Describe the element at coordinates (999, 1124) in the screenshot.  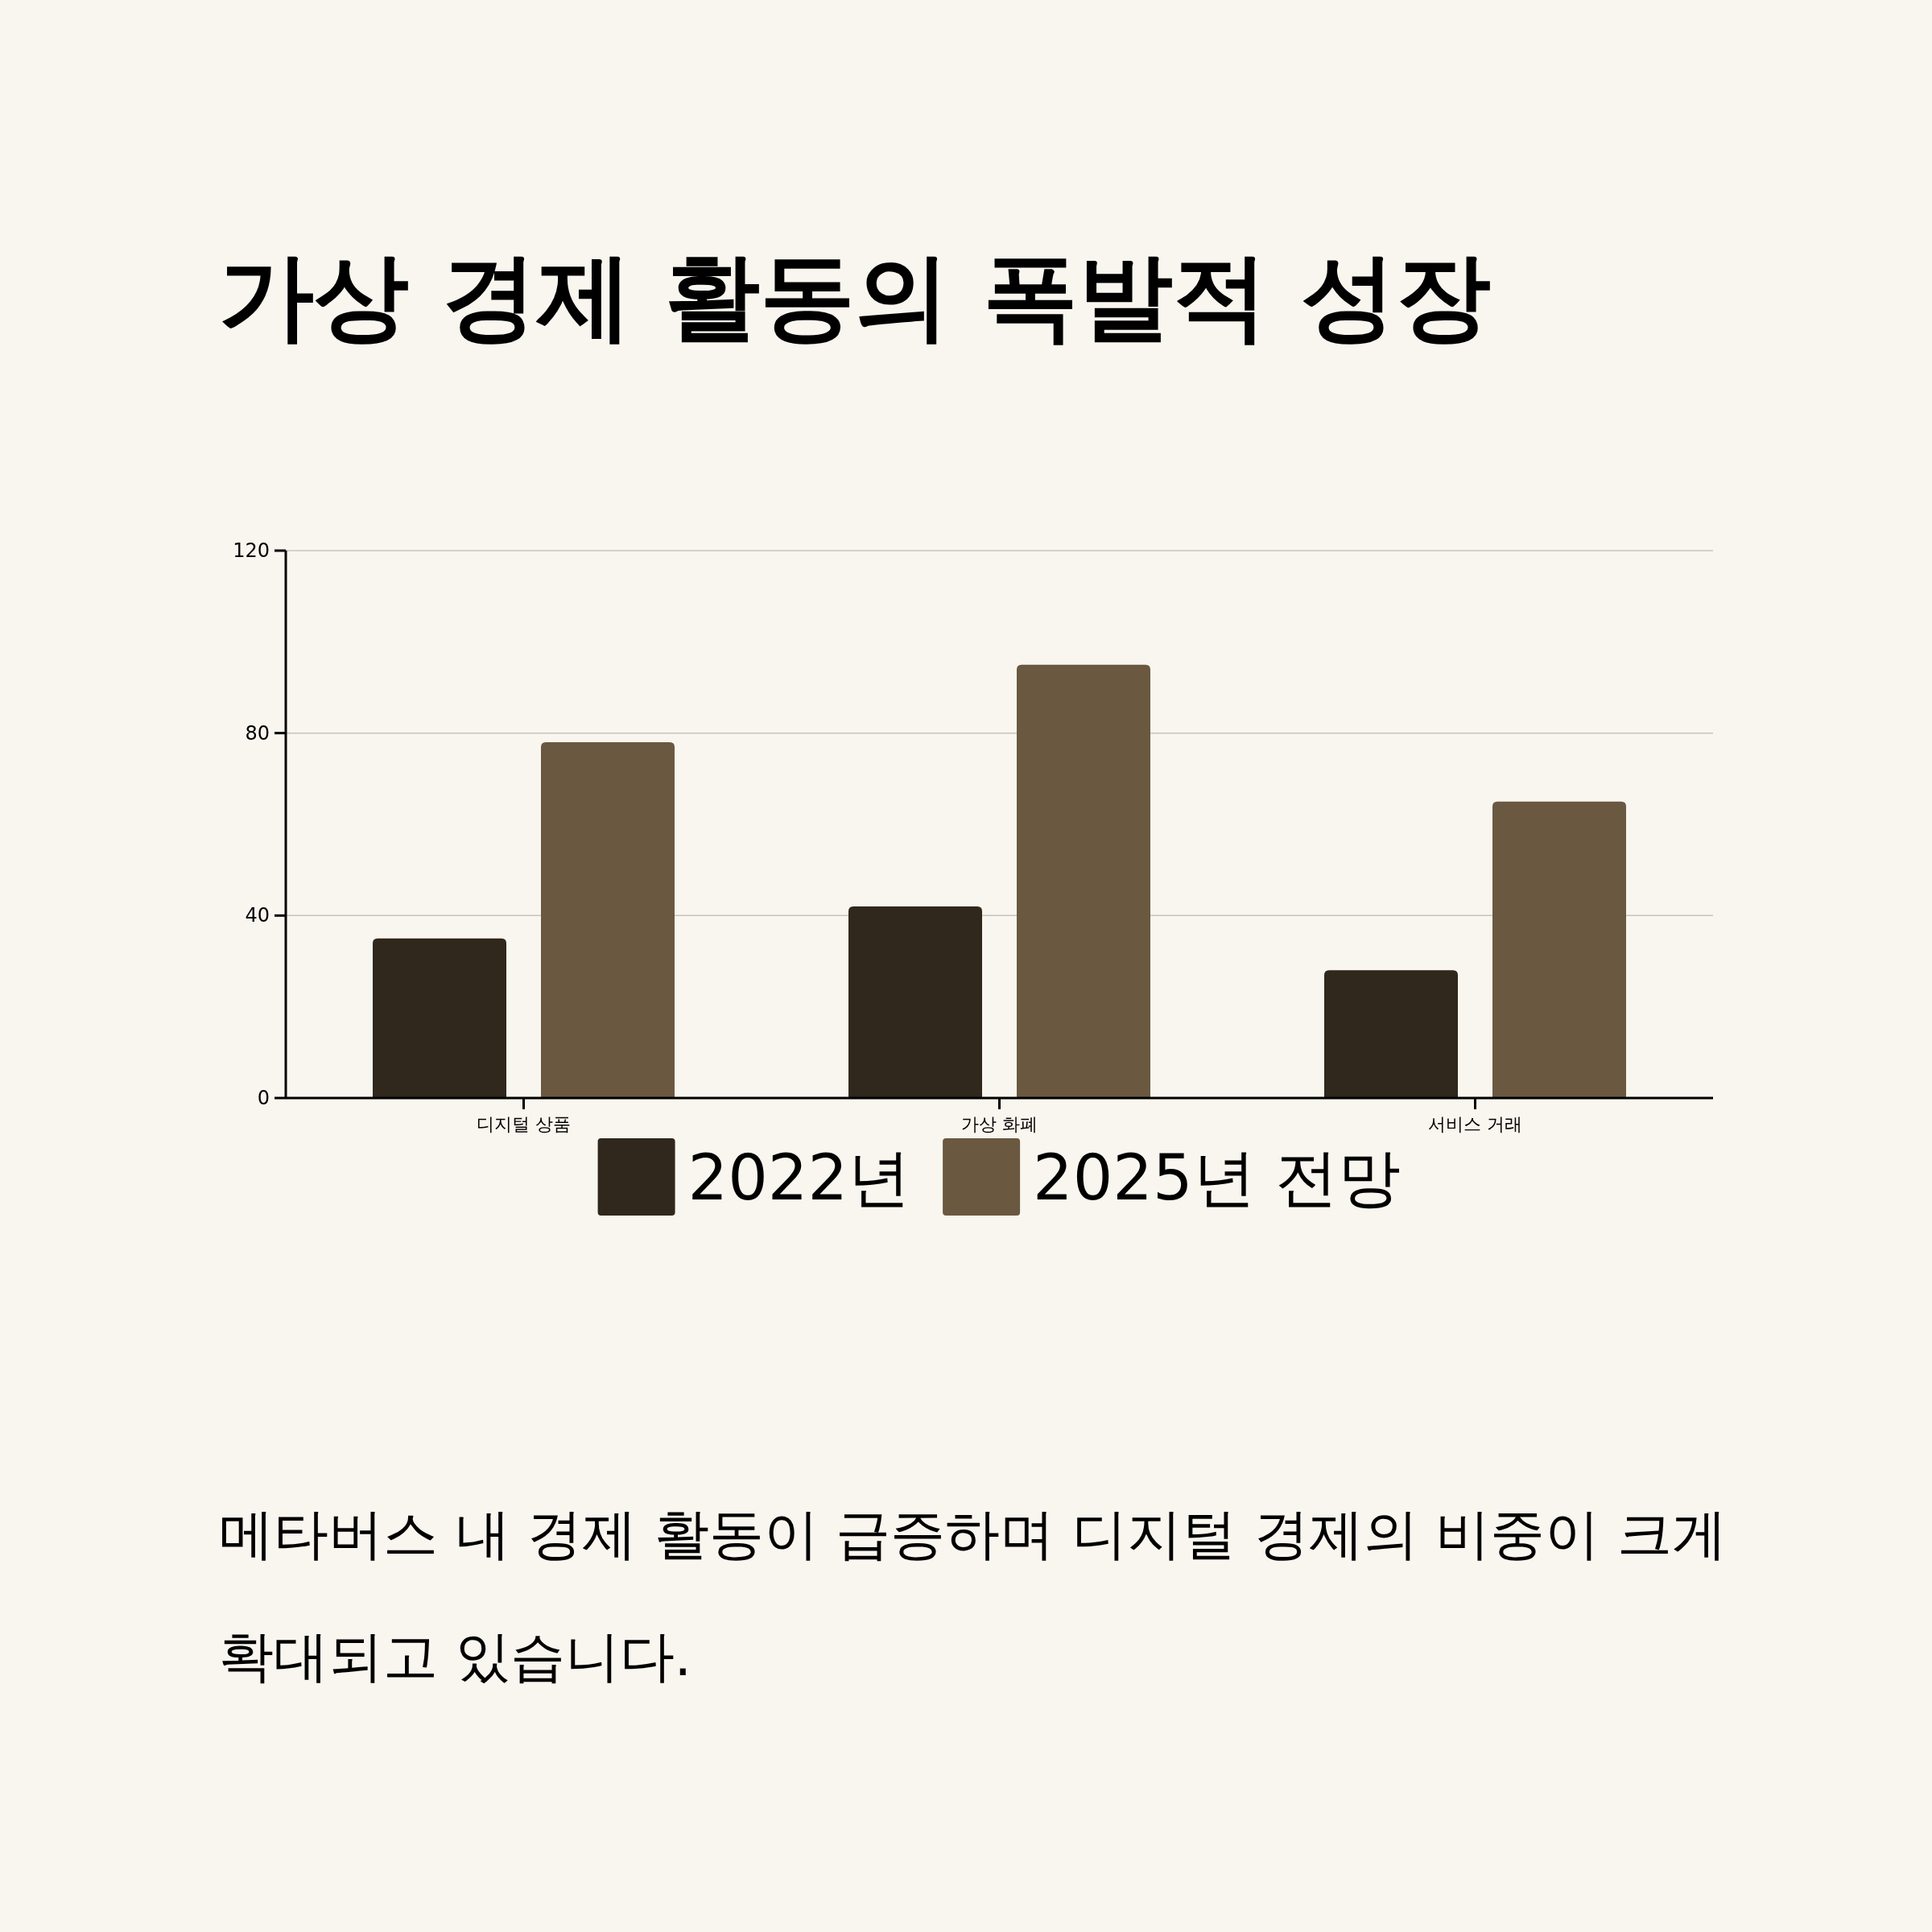
I see `x-tick-label: 가상 화폐` at that location.